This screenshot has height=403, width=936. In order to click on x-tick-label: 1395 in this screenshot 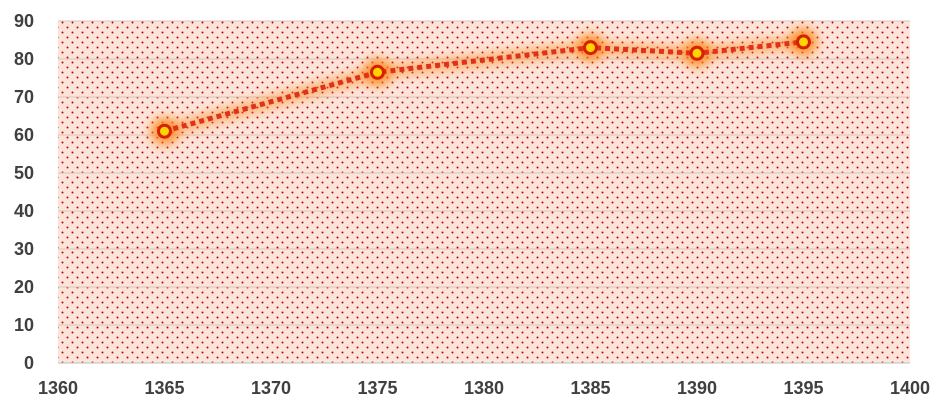, I will do `click(803, 388)`.